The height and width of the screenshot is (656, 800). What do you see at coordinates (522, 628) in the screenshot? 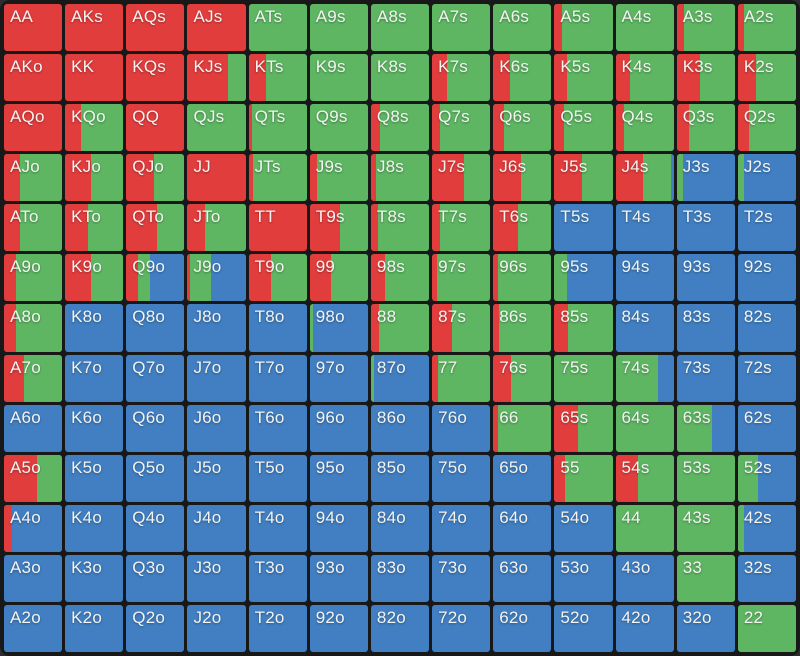
I see `hand-cell-62o: 62o` at bounding box center [522, 628].